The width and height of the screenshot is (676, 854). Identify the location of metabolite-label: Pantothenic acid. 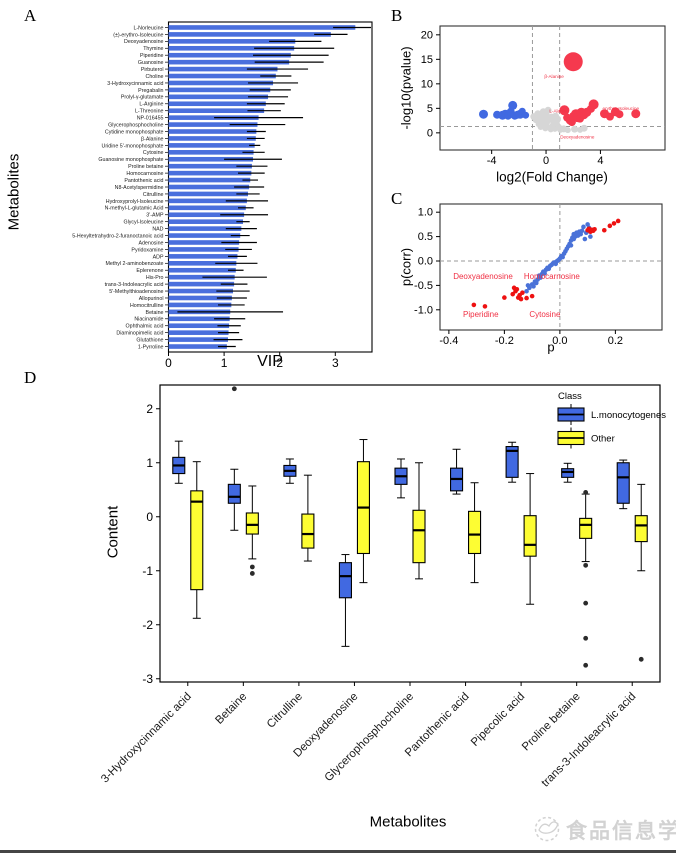
(143, 181).